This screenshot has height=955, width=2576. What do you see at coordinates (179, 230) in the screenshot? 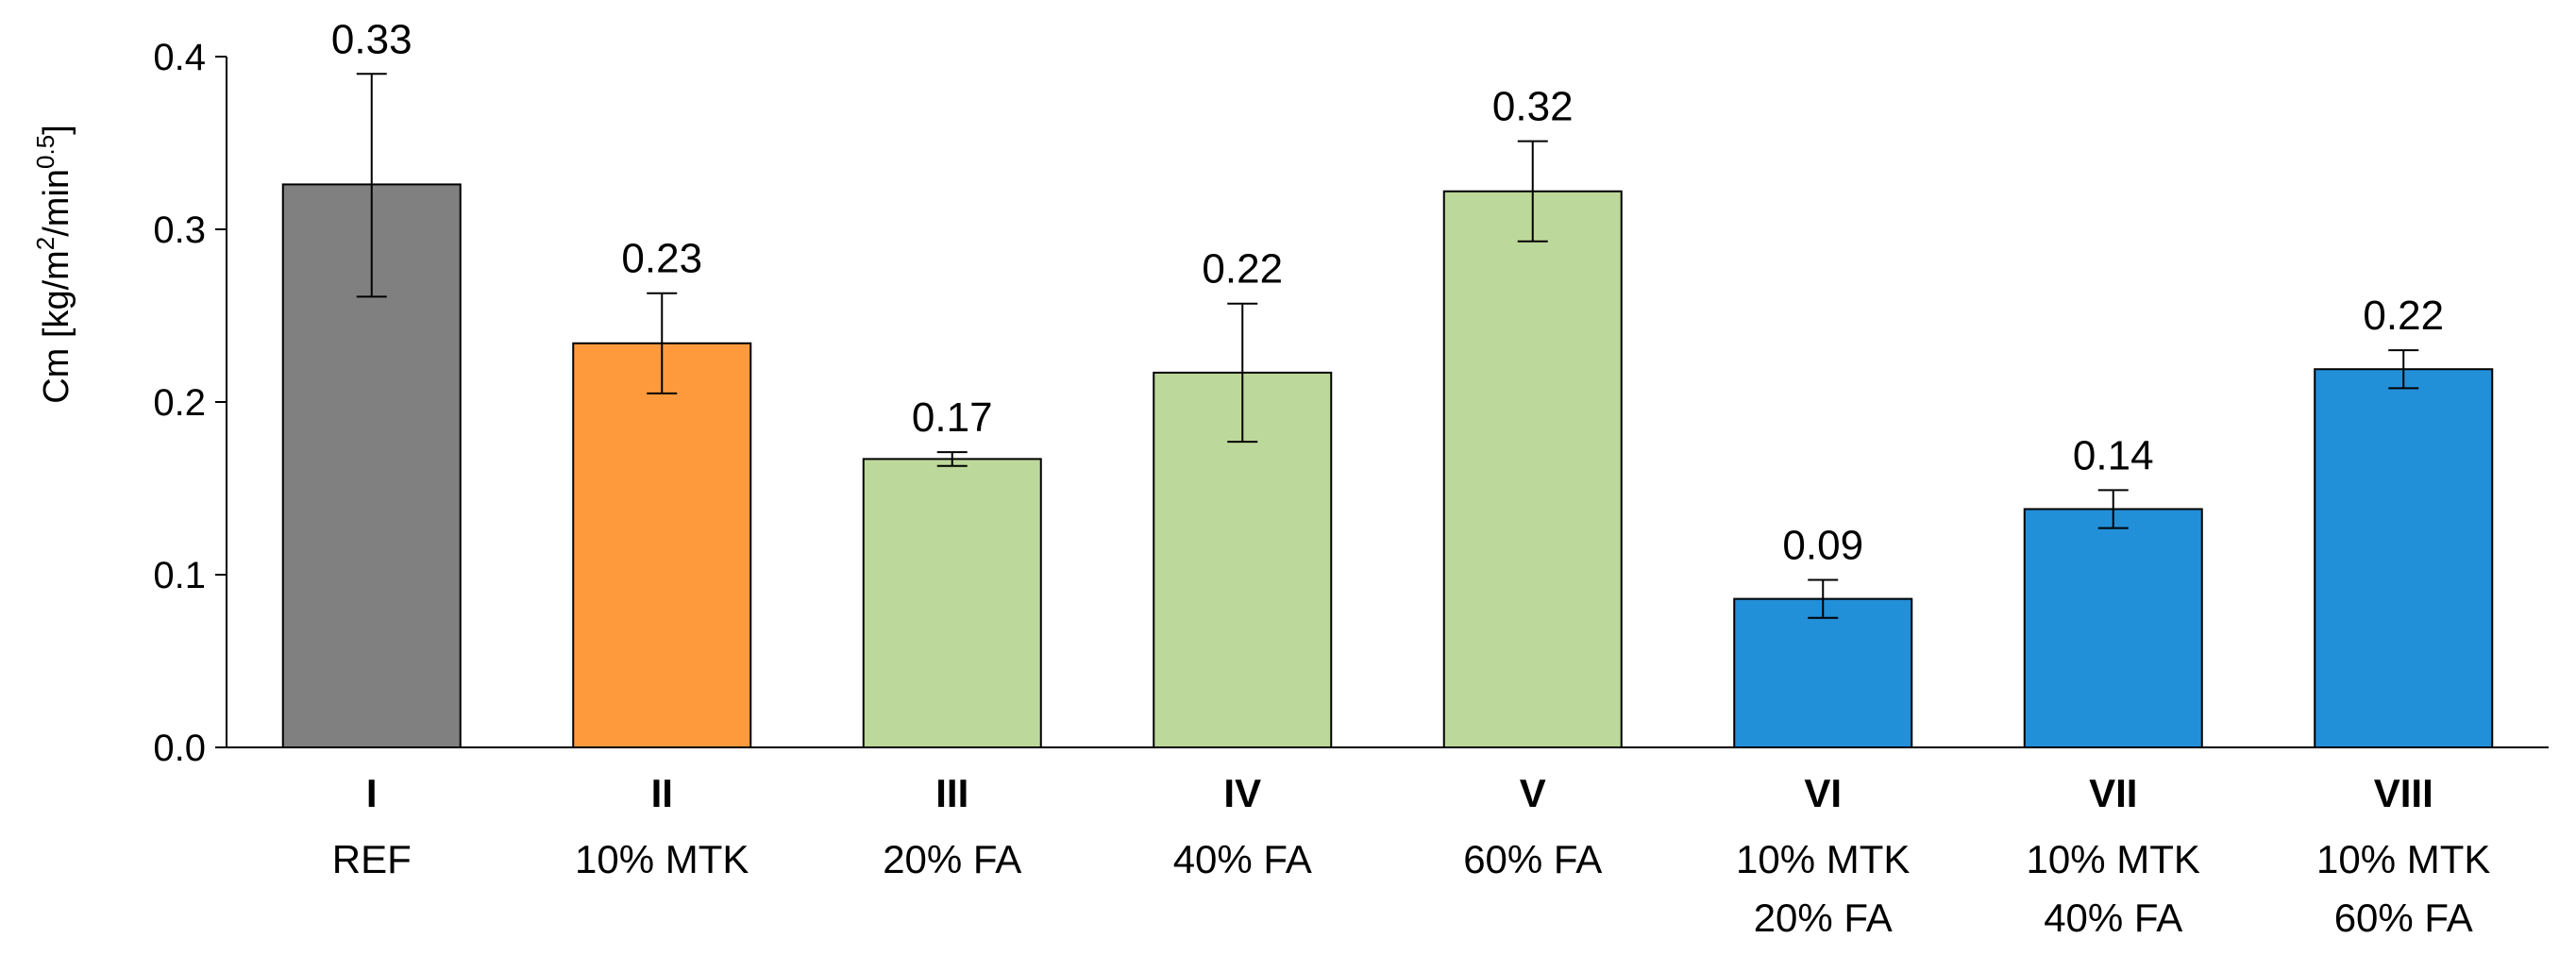
I see `y-tick-label: 0.3` at bounding box center [179, 230].